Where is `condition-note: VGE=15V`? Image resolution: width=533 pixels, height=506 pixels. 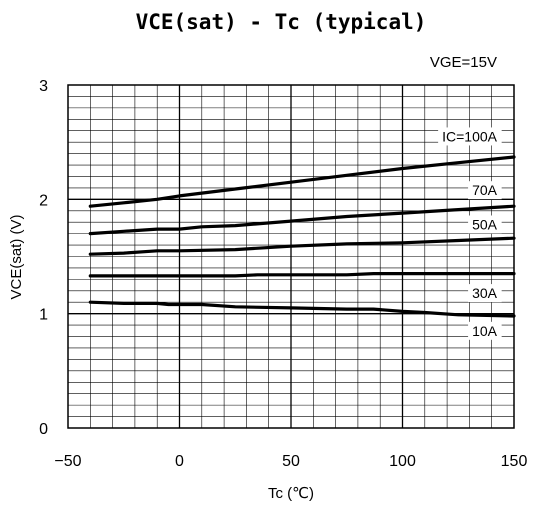
condition-note: VGE=15V is located at coordinates (463, 62).